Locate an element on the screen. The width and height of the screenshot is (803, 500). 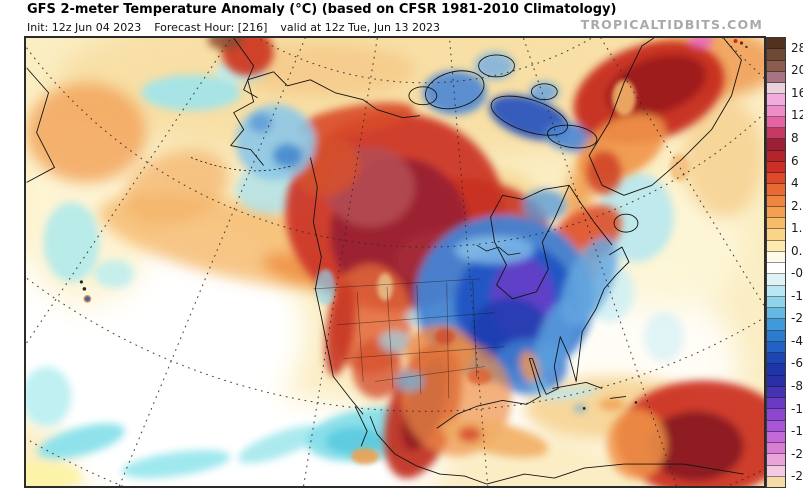
colorbar-tick-label: -28 is located at coordinates (797, 476).